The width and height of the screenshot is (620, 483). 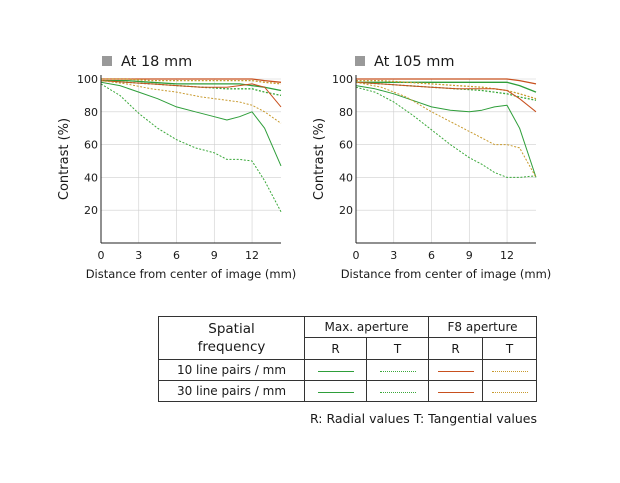 I want to click on chart-title: At 18 mm, so click(x=156, y=62).